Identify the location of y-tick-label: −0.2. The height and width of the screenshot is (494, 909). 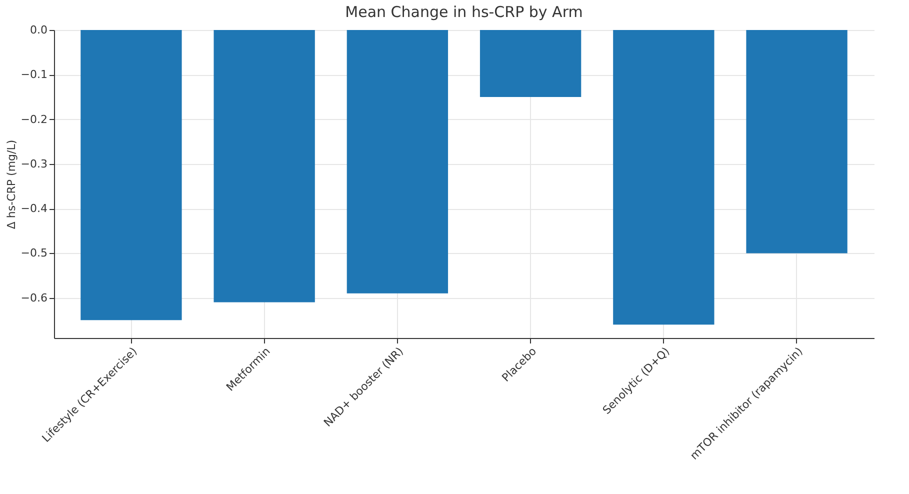
(34, 119).